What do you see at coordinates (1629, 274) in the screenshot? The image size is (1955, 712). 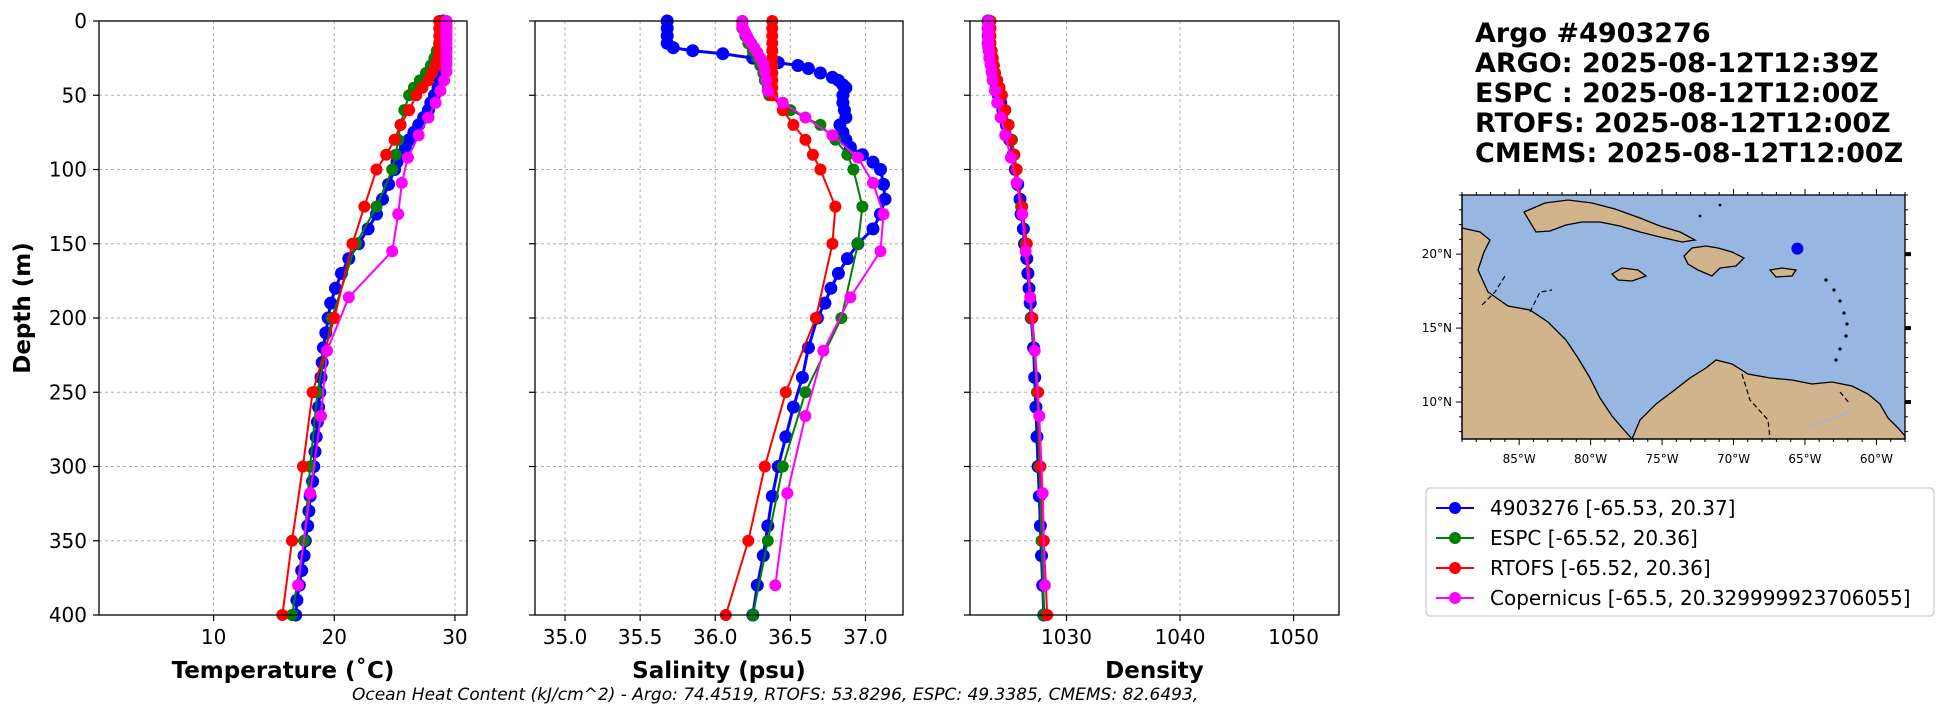 I see `jamaica-island` at bounding box center [1629, 274].